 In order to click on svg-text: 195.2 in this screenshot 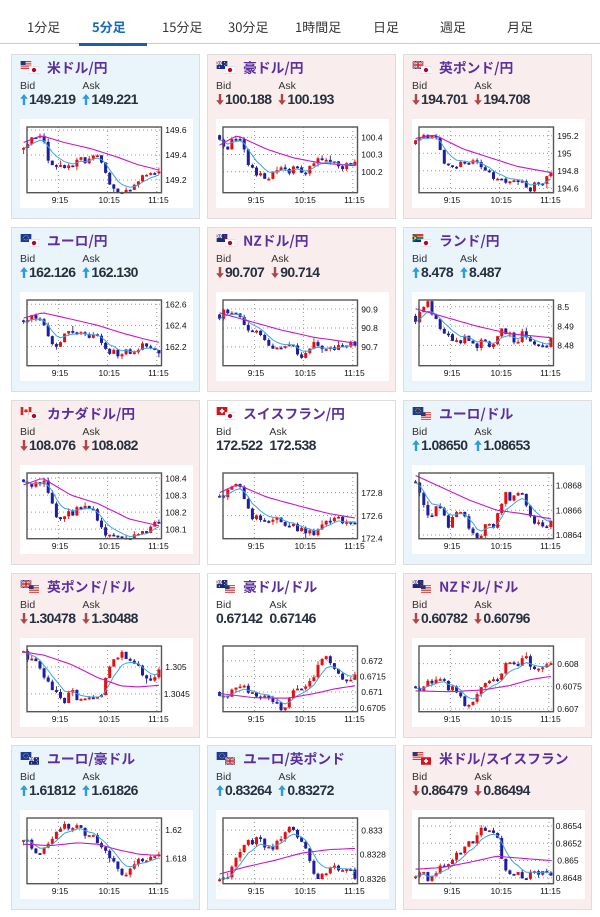, I will do `click(568, 136)`.